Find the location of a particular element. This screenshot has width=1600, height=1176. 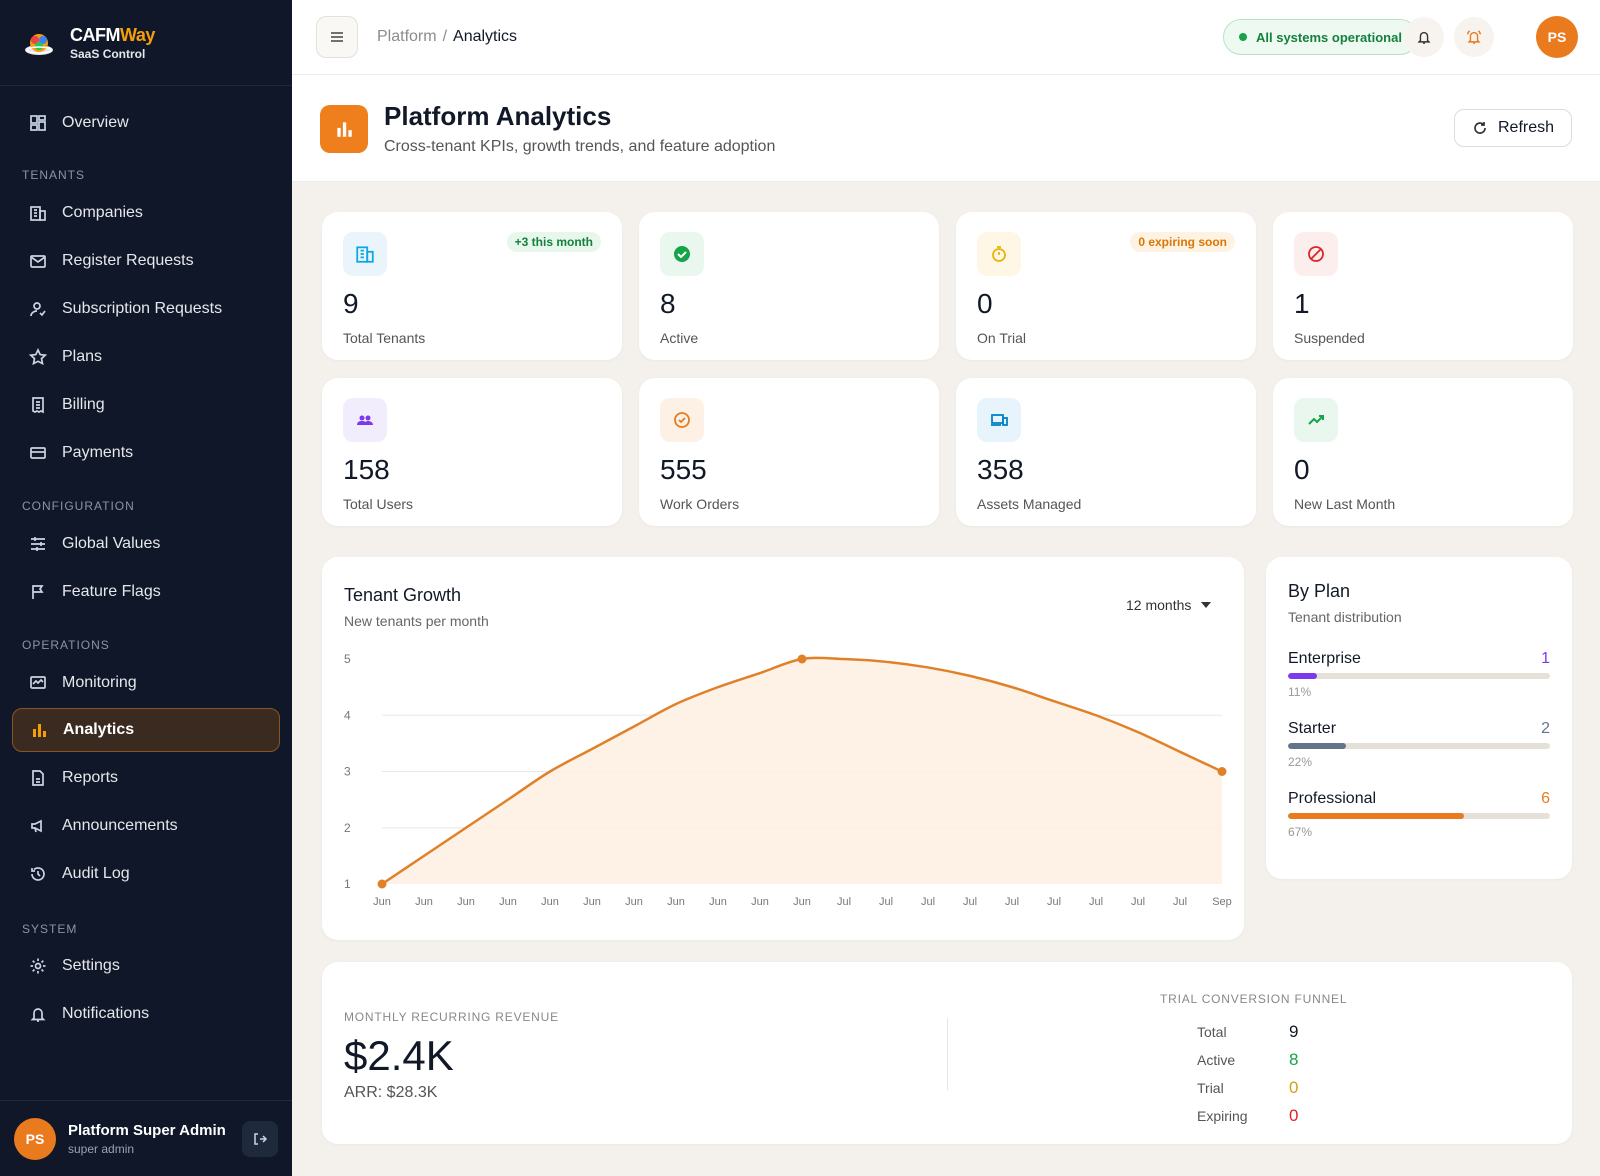

plan-count: 6 is located at coordinates (1545, 798).